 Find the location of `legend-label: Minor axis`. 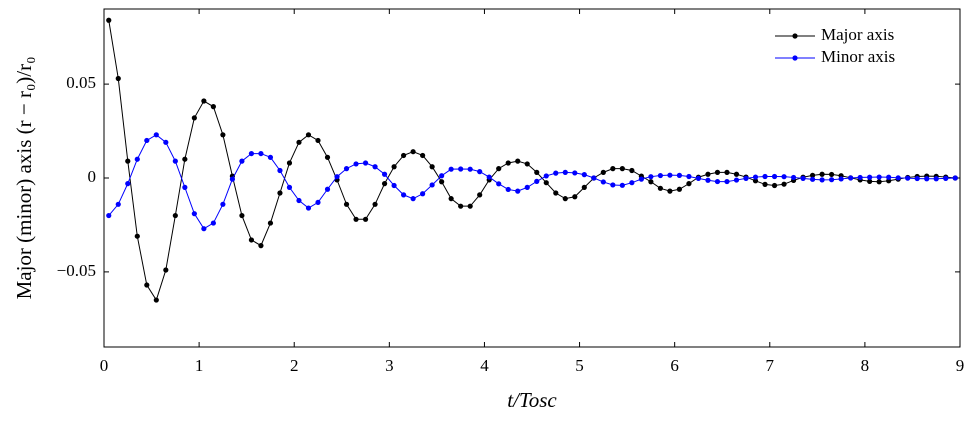

legend-label: Minor axis is located at coordinates (858, 56).